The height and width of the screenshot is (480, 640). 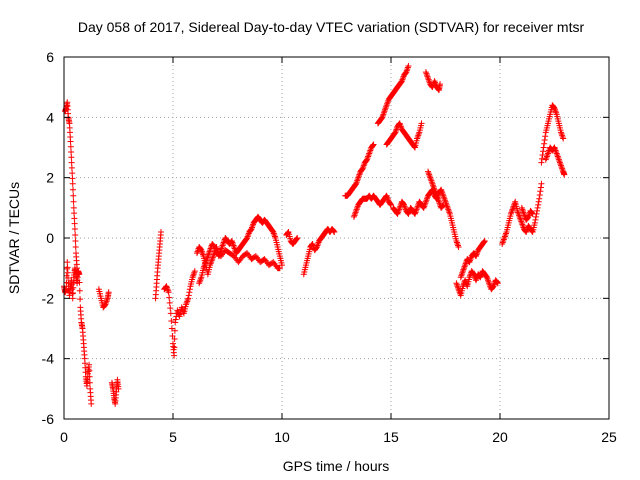 I want to click on x-tick-label: 10, so click(x=282, y=437).